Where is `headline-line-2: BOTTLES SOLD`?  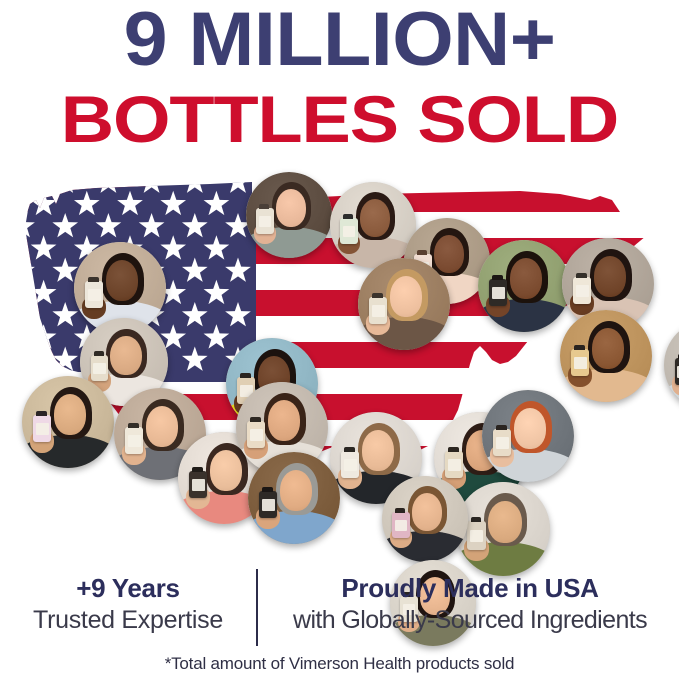 headline-line-2: BOTTLES SOLD is located at coordinates (340, 119).